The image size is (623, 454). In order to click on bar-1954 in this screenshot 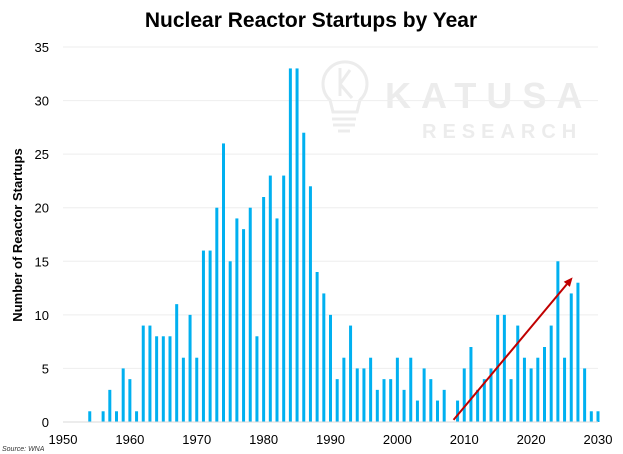, I will do `click(90, 416)`.